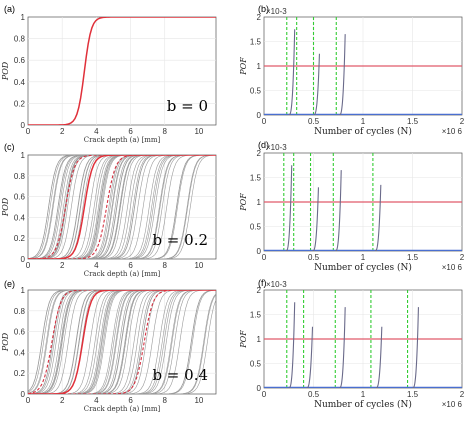 This screenshot has width=474, height=427. I want to click on panel-label: (b), so click(263, 9).